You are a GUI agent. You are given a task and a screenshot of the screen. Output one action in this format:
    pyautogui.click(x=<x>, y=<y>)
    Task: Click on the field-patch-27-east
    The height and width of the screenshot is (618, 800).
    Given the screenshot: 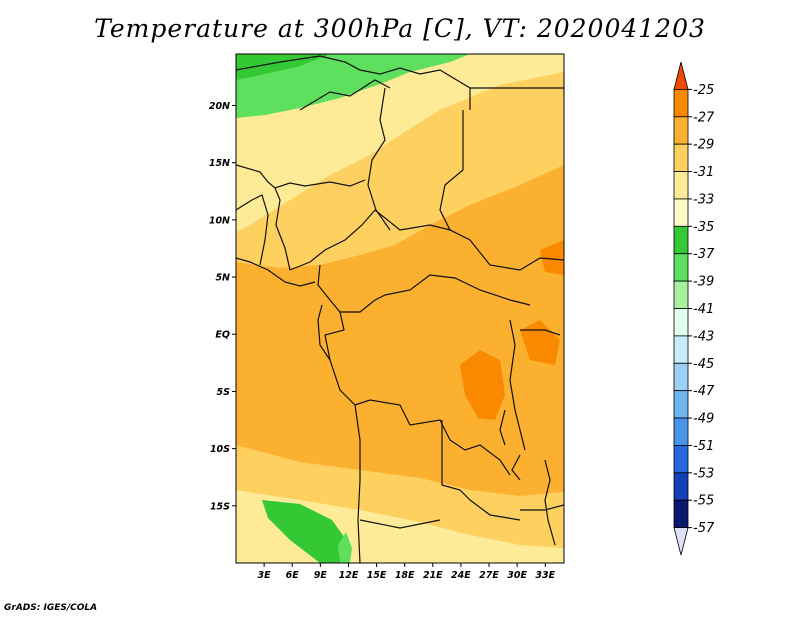 What is the action you would take?
    pyautogui.click(x=552, y=257)
    